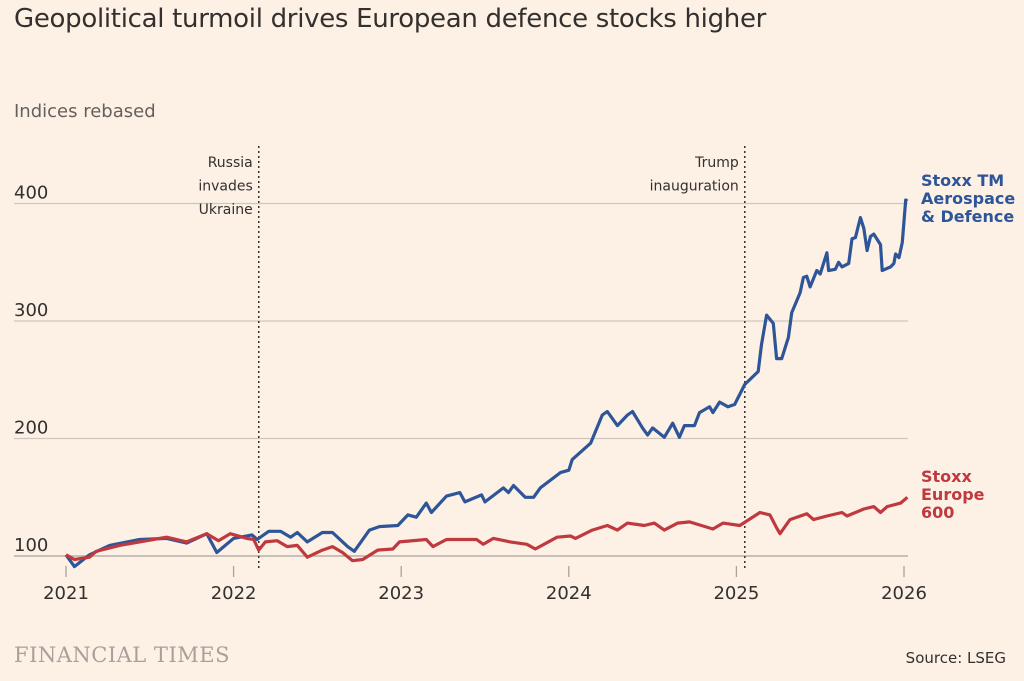  I want to click on y-tick-label: 100, so click(31, 545).